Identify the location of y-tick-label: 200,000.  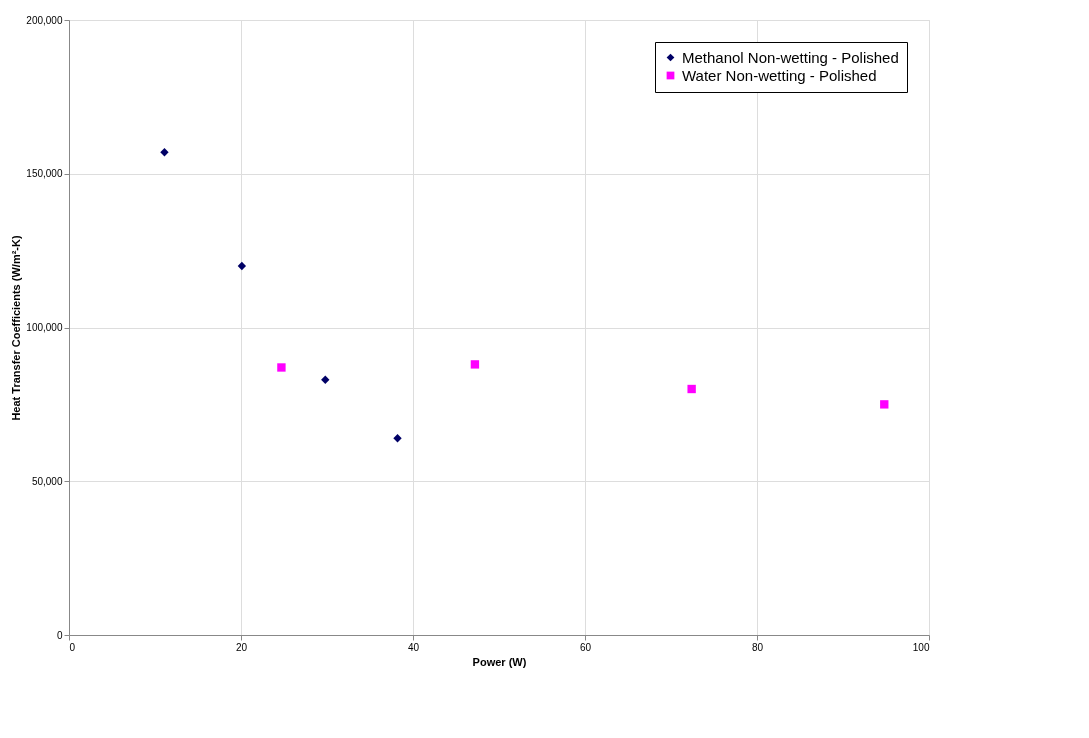
(44, 20).